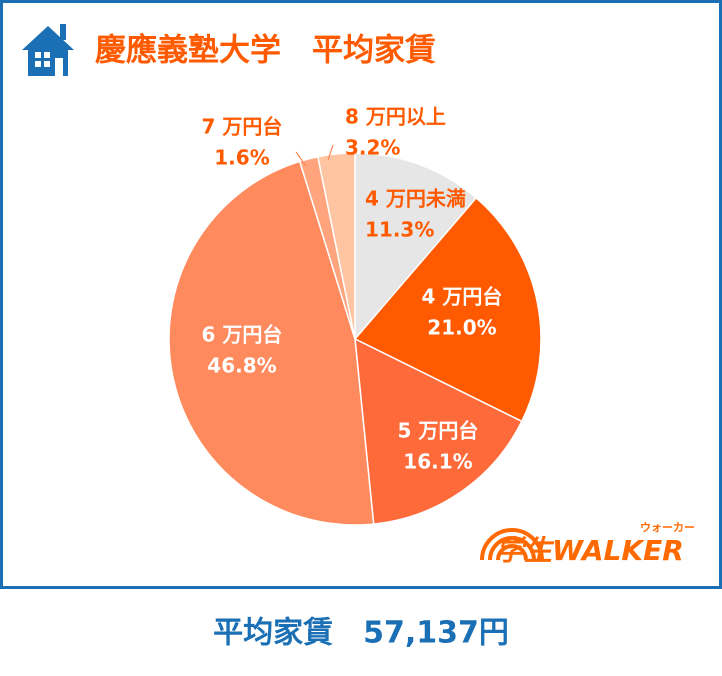 Image resolution: width=722 pixels, height=676 pixels. I want to click on logo-text: 学生WALKER, so click(590, 550).